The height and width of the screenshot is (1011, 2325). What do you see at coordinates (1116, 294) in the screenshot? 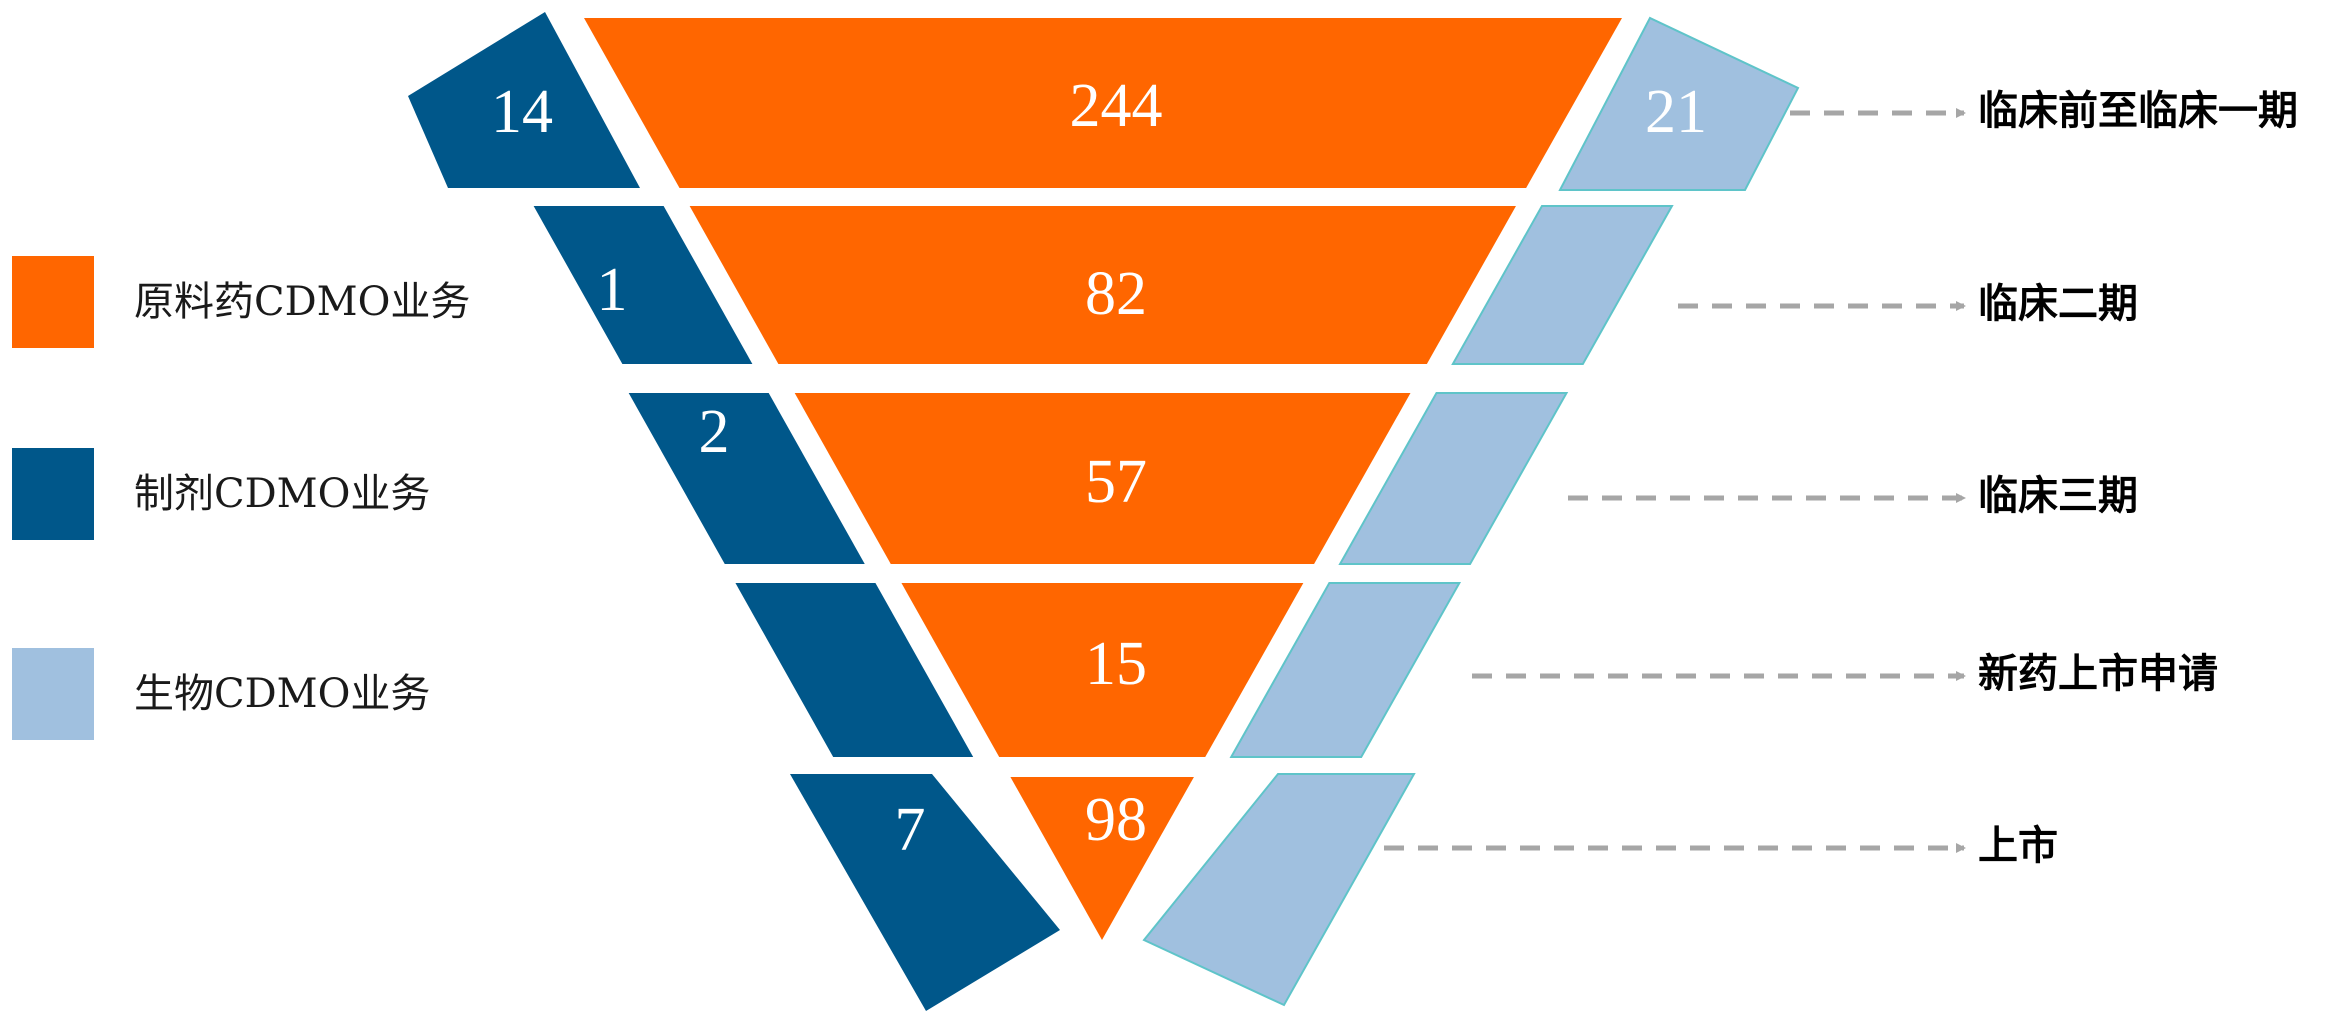
I see `funnel-value-label: 82` at bounding box center [1116, 294].